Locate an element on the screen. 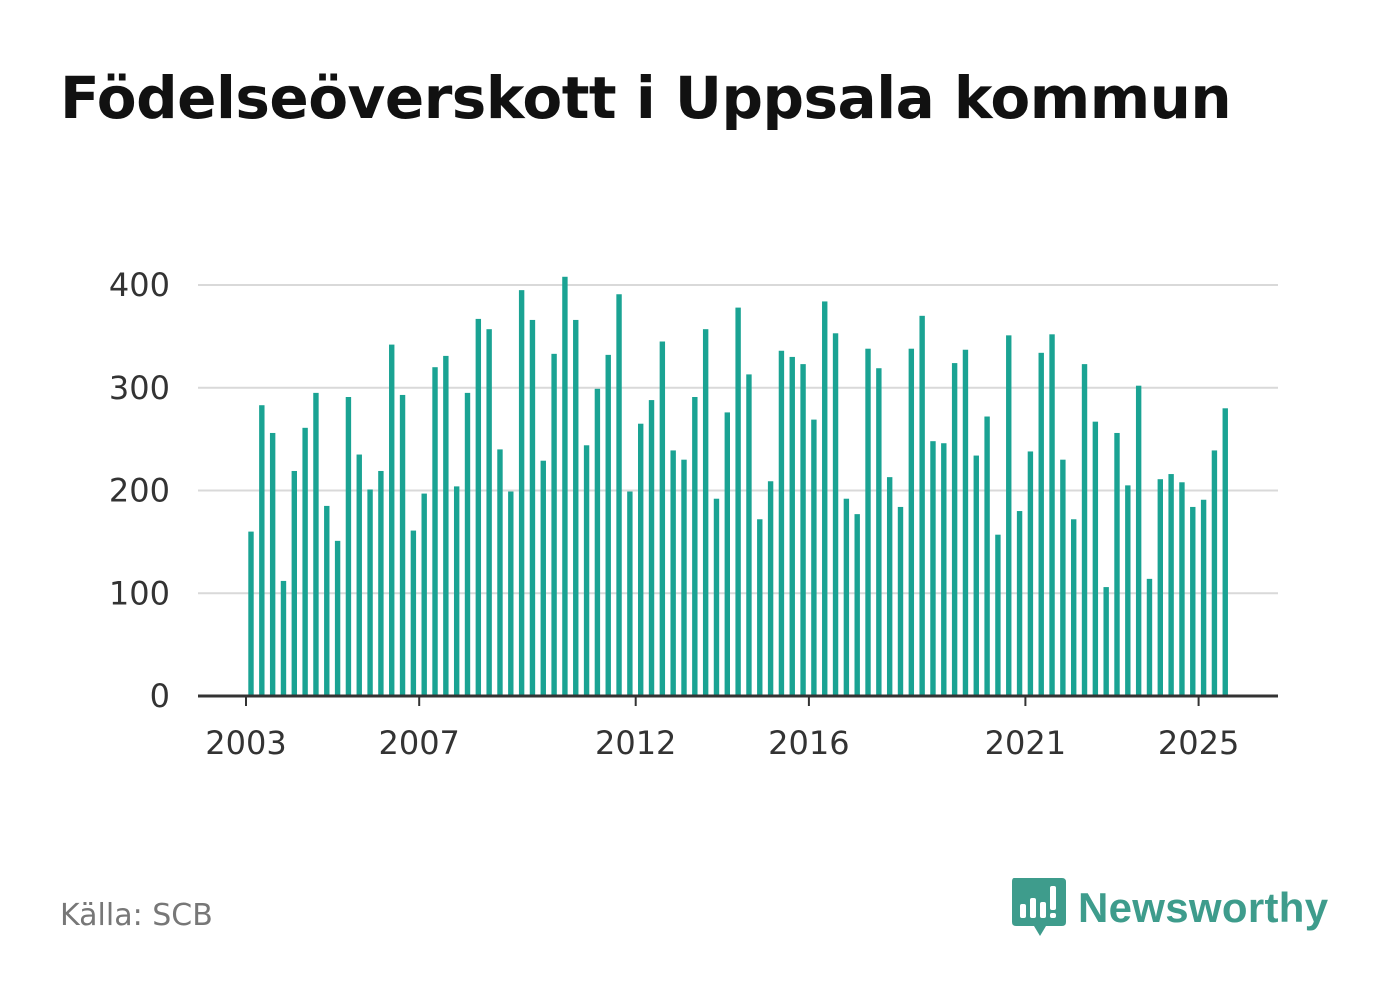 This screenshot has width=1382, height=999. axes is located at coordinates (738, 700).